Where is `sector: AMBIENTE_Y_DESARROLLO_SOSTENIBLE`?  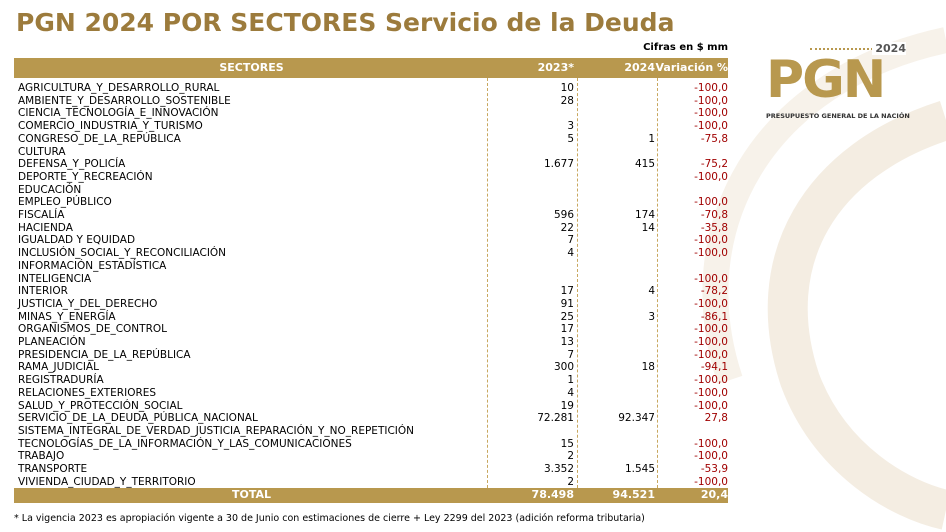
sector: AMBIENTE_Y_DESARROLLO_SOSTENIBLE is located at coordinates (124, 100).